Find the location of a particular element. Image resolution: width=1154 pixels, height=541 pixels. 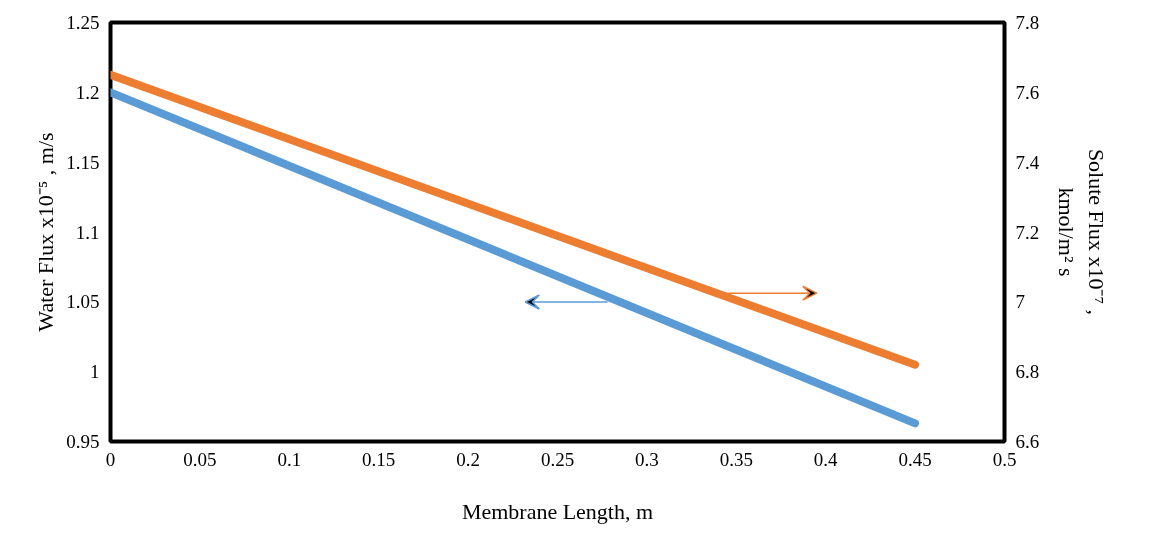

x-tick-label: 0.3 is located at coordinates (647, 459).